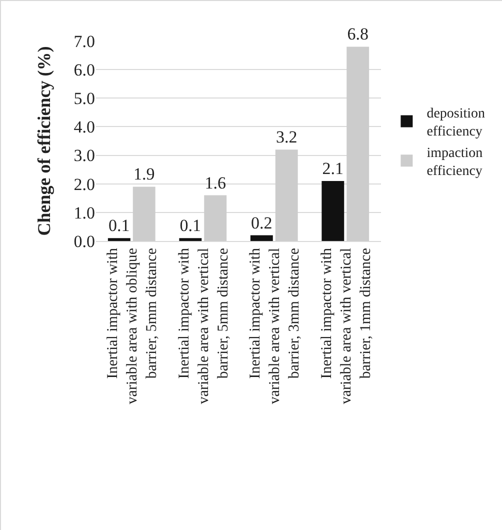 This screenshot has width=502, height=530. Describe the element at coordinates (357, 34) in the screenshot. I see `data-label: 6.8` at that location.